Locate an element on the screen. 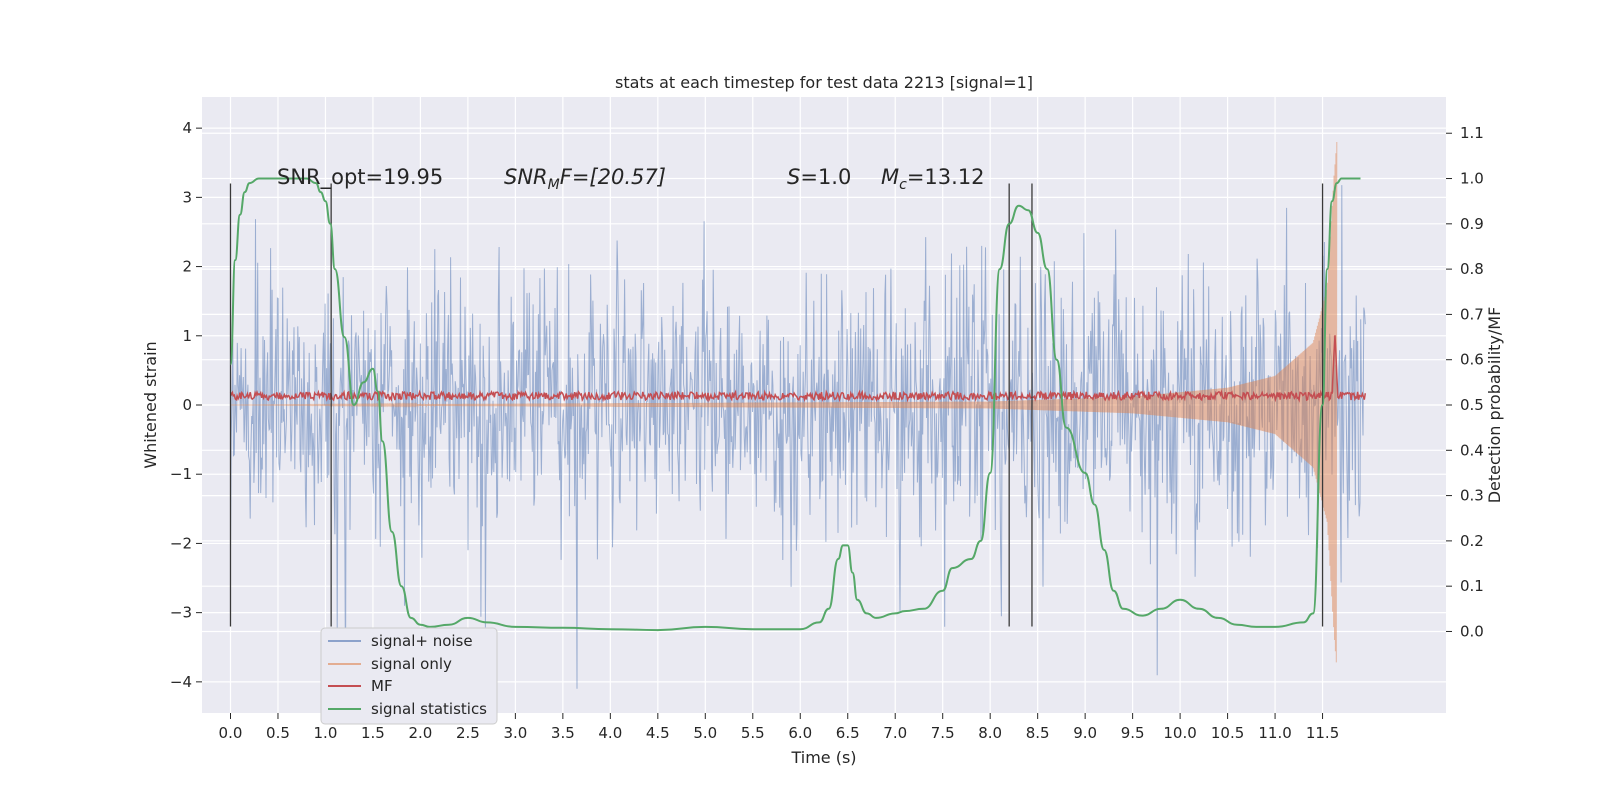 The width and height of the screenshot is (1600, 800). mf-series is located at coordinates (798, 369).